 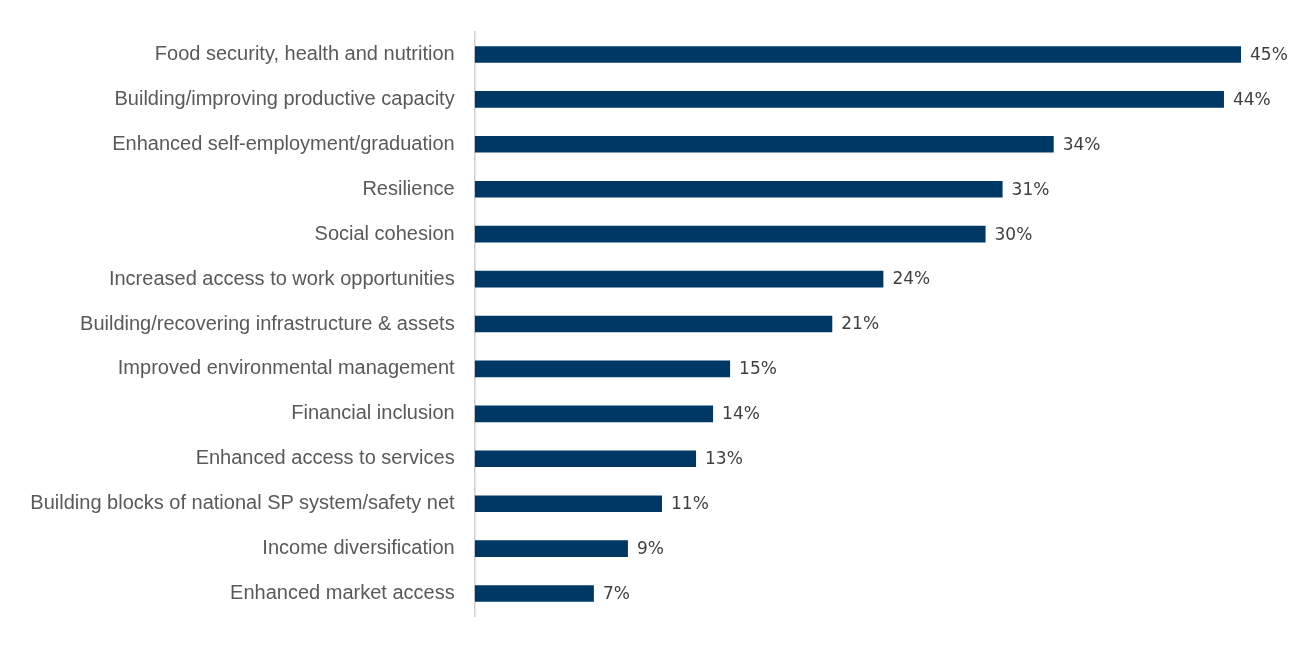 I want to click on data-label: 9%, so click(x=650, y=548).